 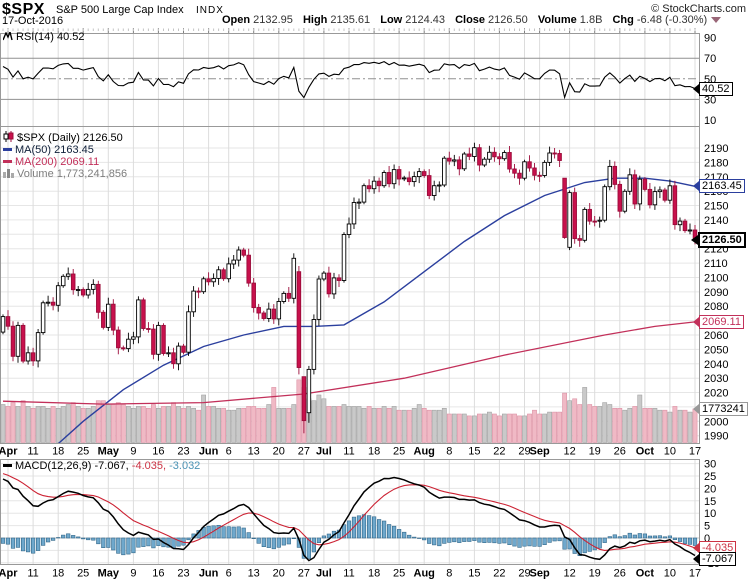 What do you see at coordinates (591, 20) in the screenshot?
I see `volume-value: 1.8B` at bounding box center [591, 20].